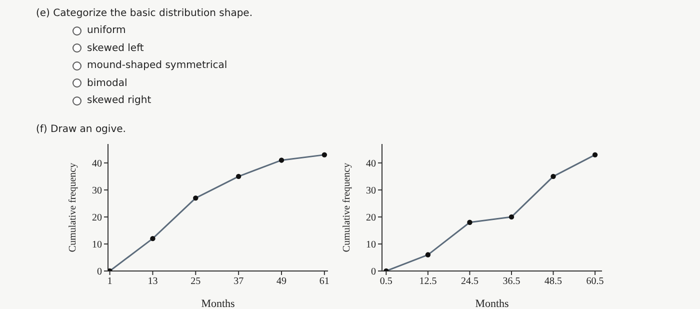 This screenshot has width=700, height=309. I want to click on text: uniform, so click(106, 30).